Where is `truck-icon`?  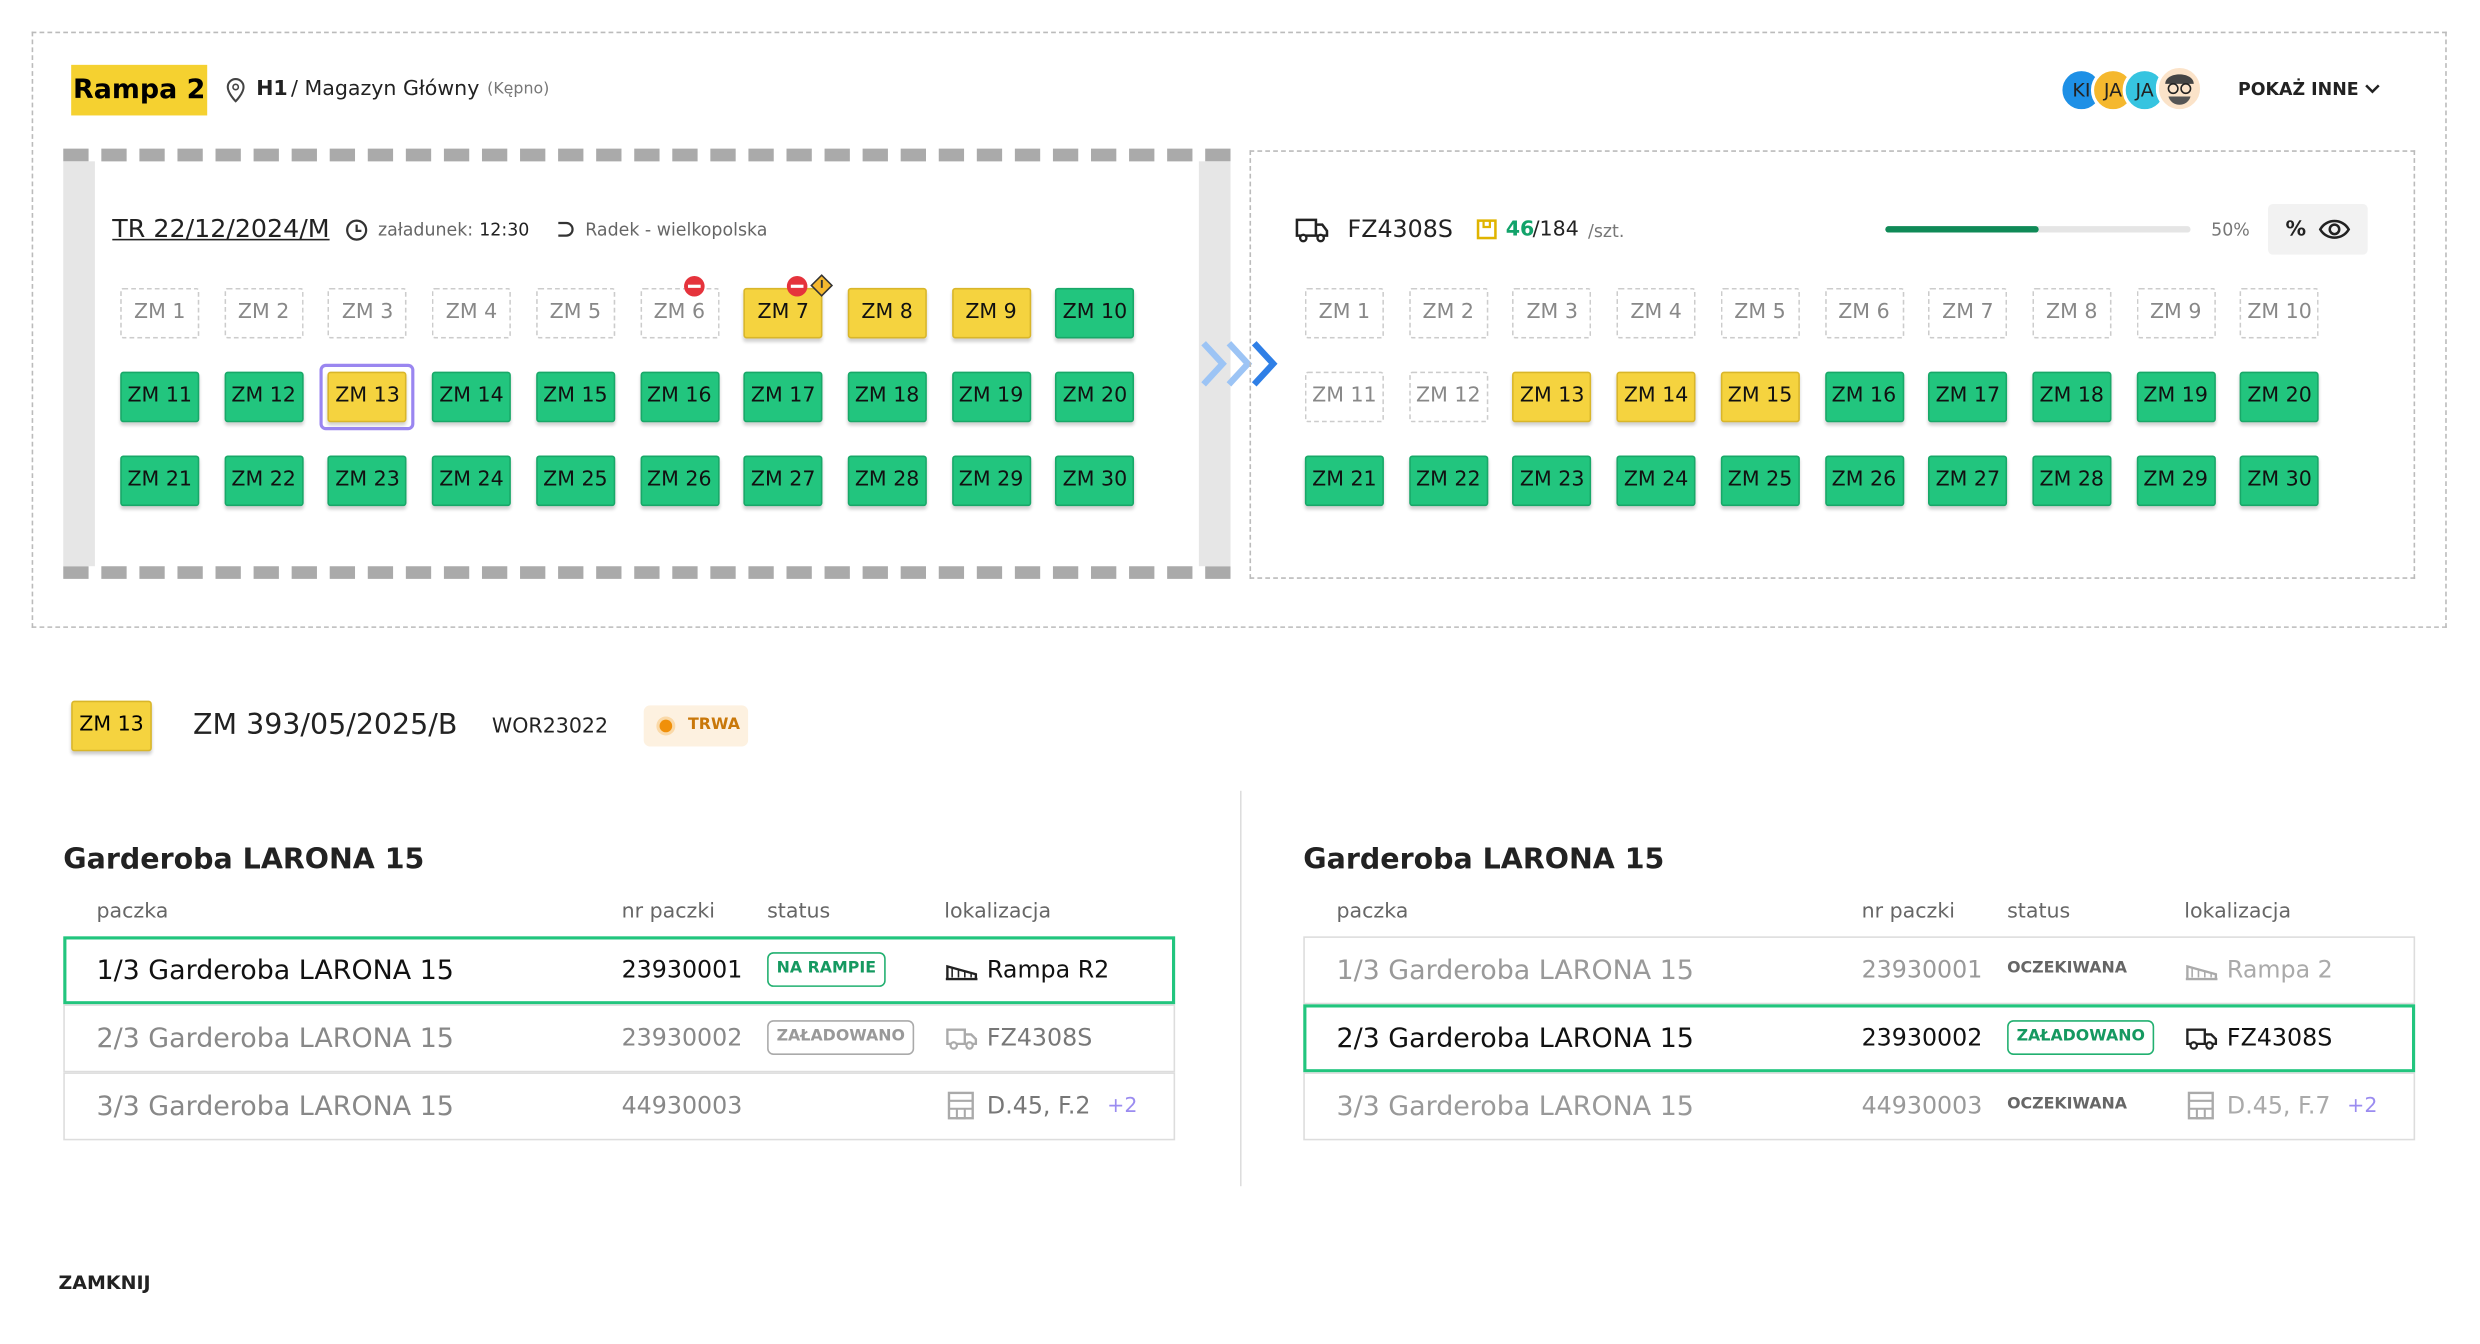 truck-icon is located at coordinates (1312, 230).